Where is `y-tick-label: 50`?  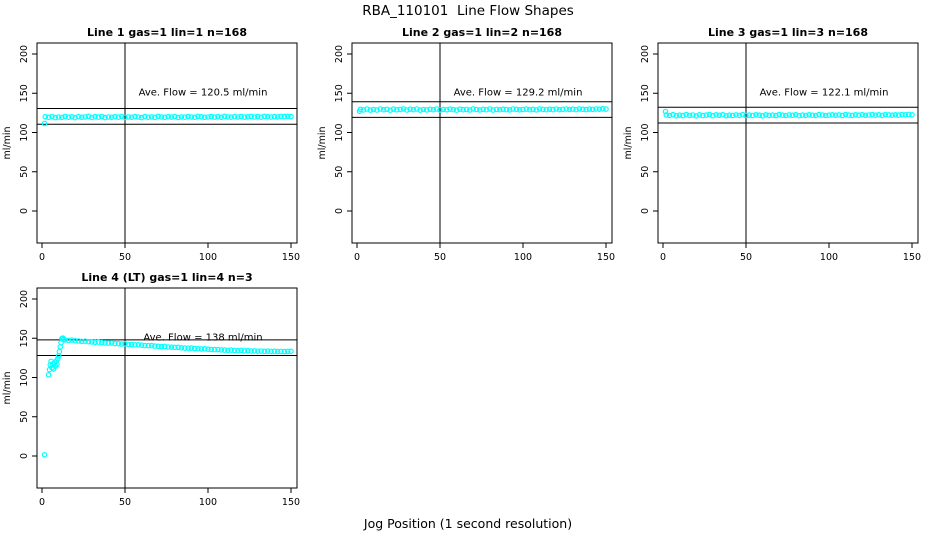
y-tick-label: 50 is located at coordinates (24, 172).